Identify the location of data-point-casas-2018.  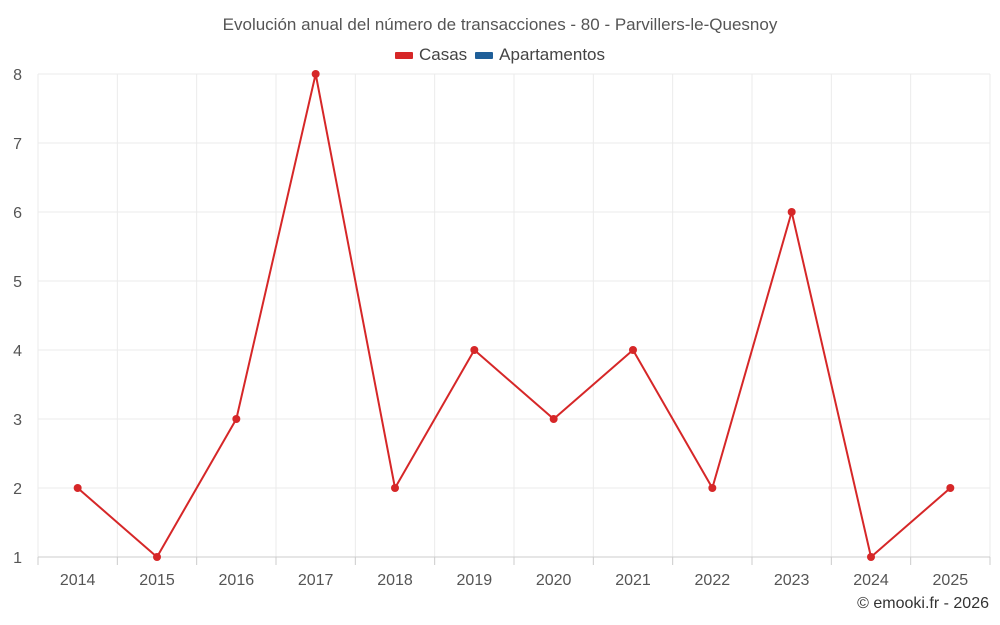
(395, 488).